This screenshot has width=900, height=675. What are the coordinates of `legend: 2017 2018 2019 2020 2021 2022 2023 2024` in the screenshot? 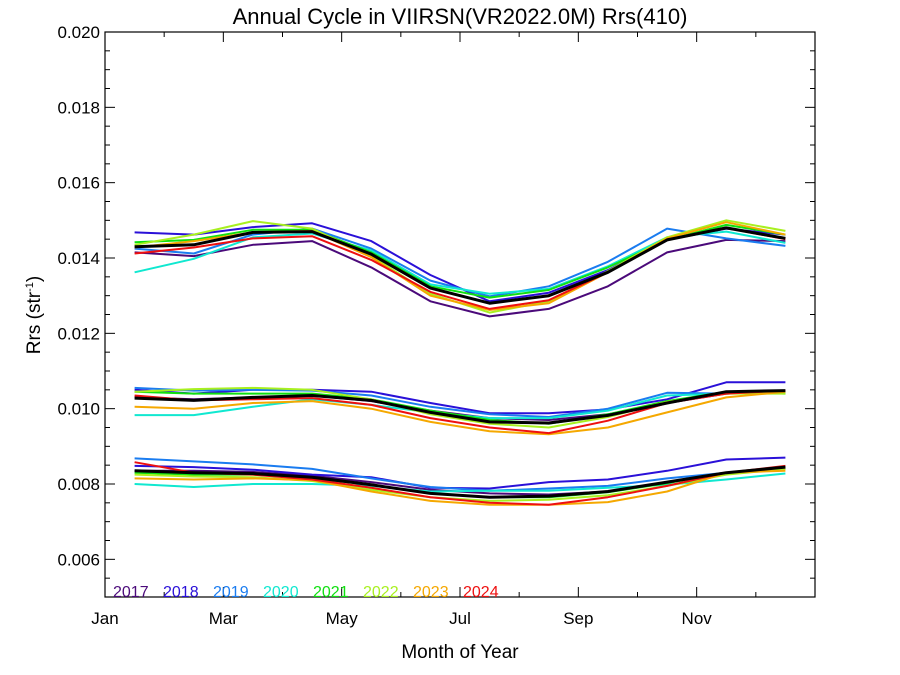 It's located at (306, 592).